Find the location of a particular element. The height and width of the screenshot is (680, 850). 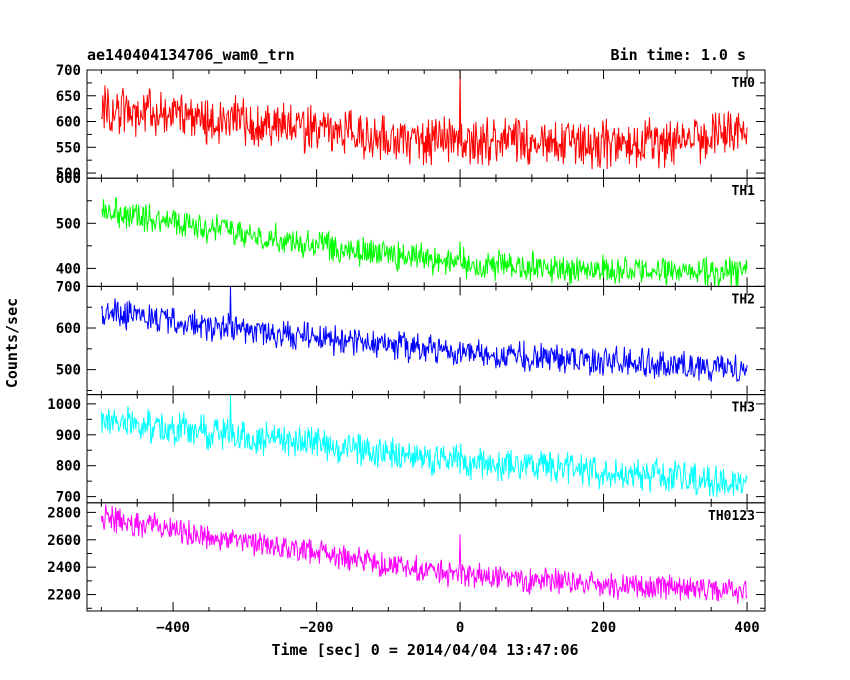

y-tick-label: 800 is located at coordinates (68, 467).